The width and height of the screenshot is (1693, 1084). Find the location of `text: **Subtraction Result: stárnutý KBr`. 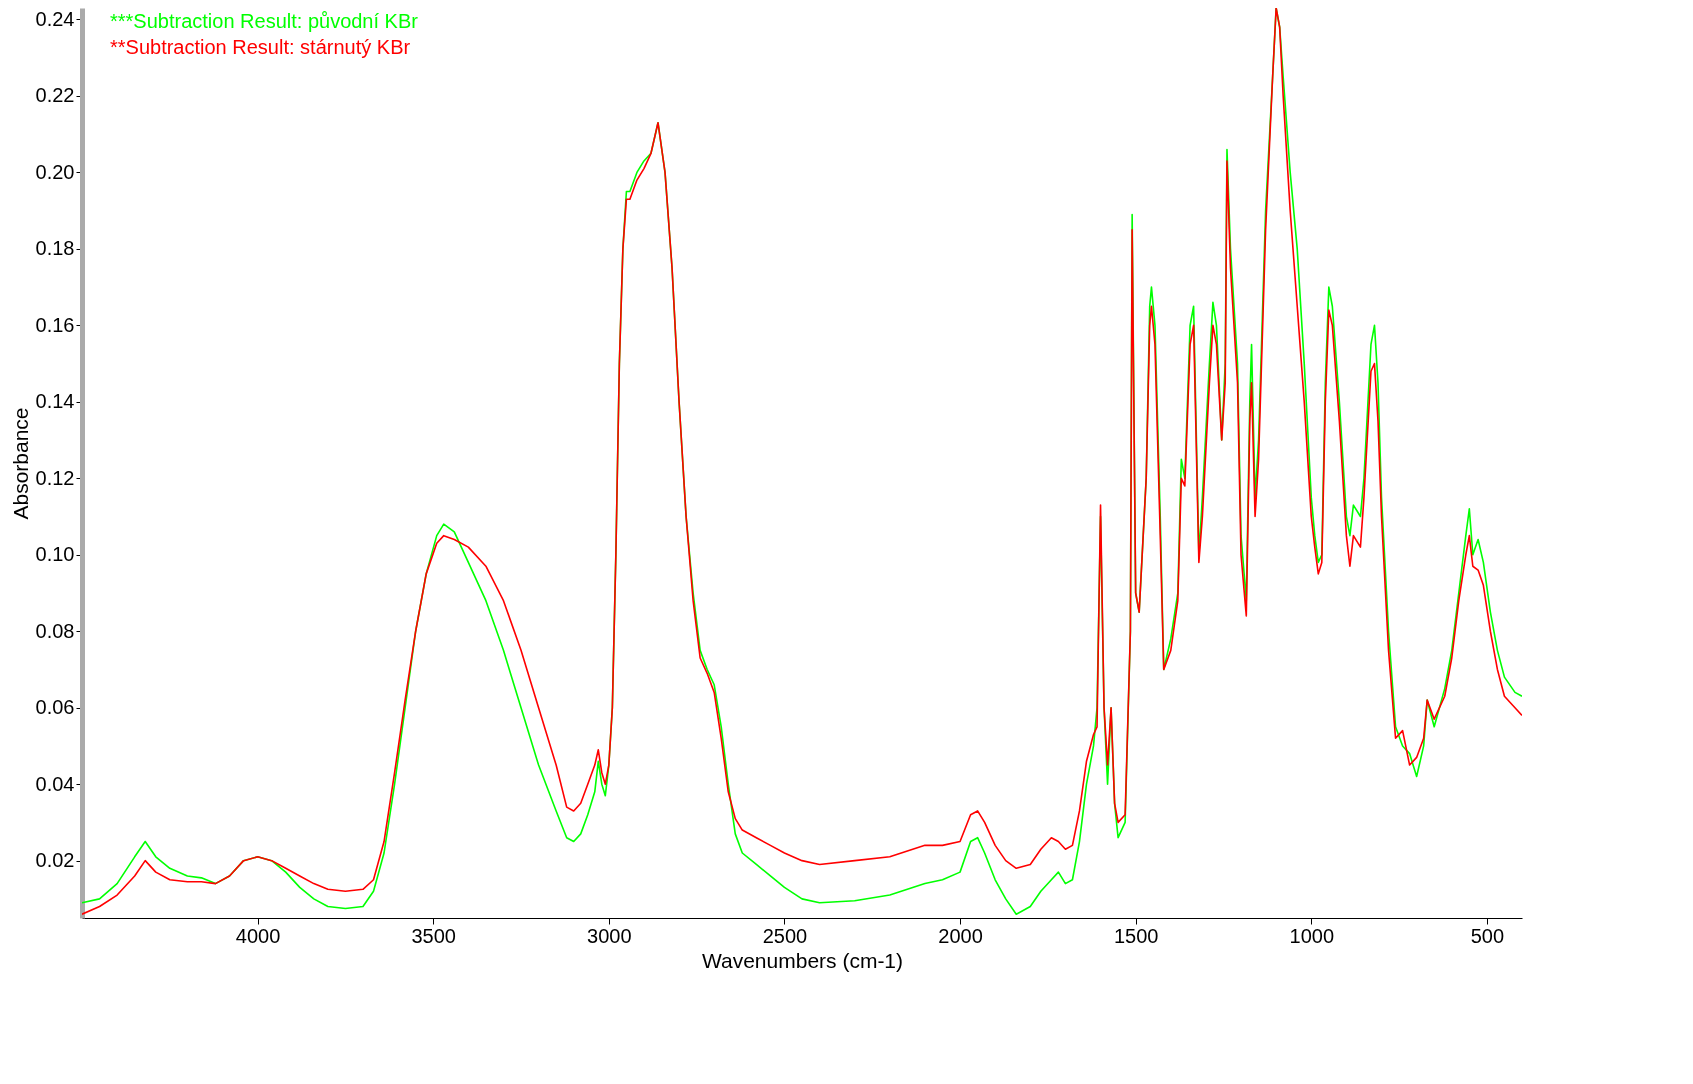

text: **Subtraction Result: stárnutý KBr is located at coordinates (260, 47).